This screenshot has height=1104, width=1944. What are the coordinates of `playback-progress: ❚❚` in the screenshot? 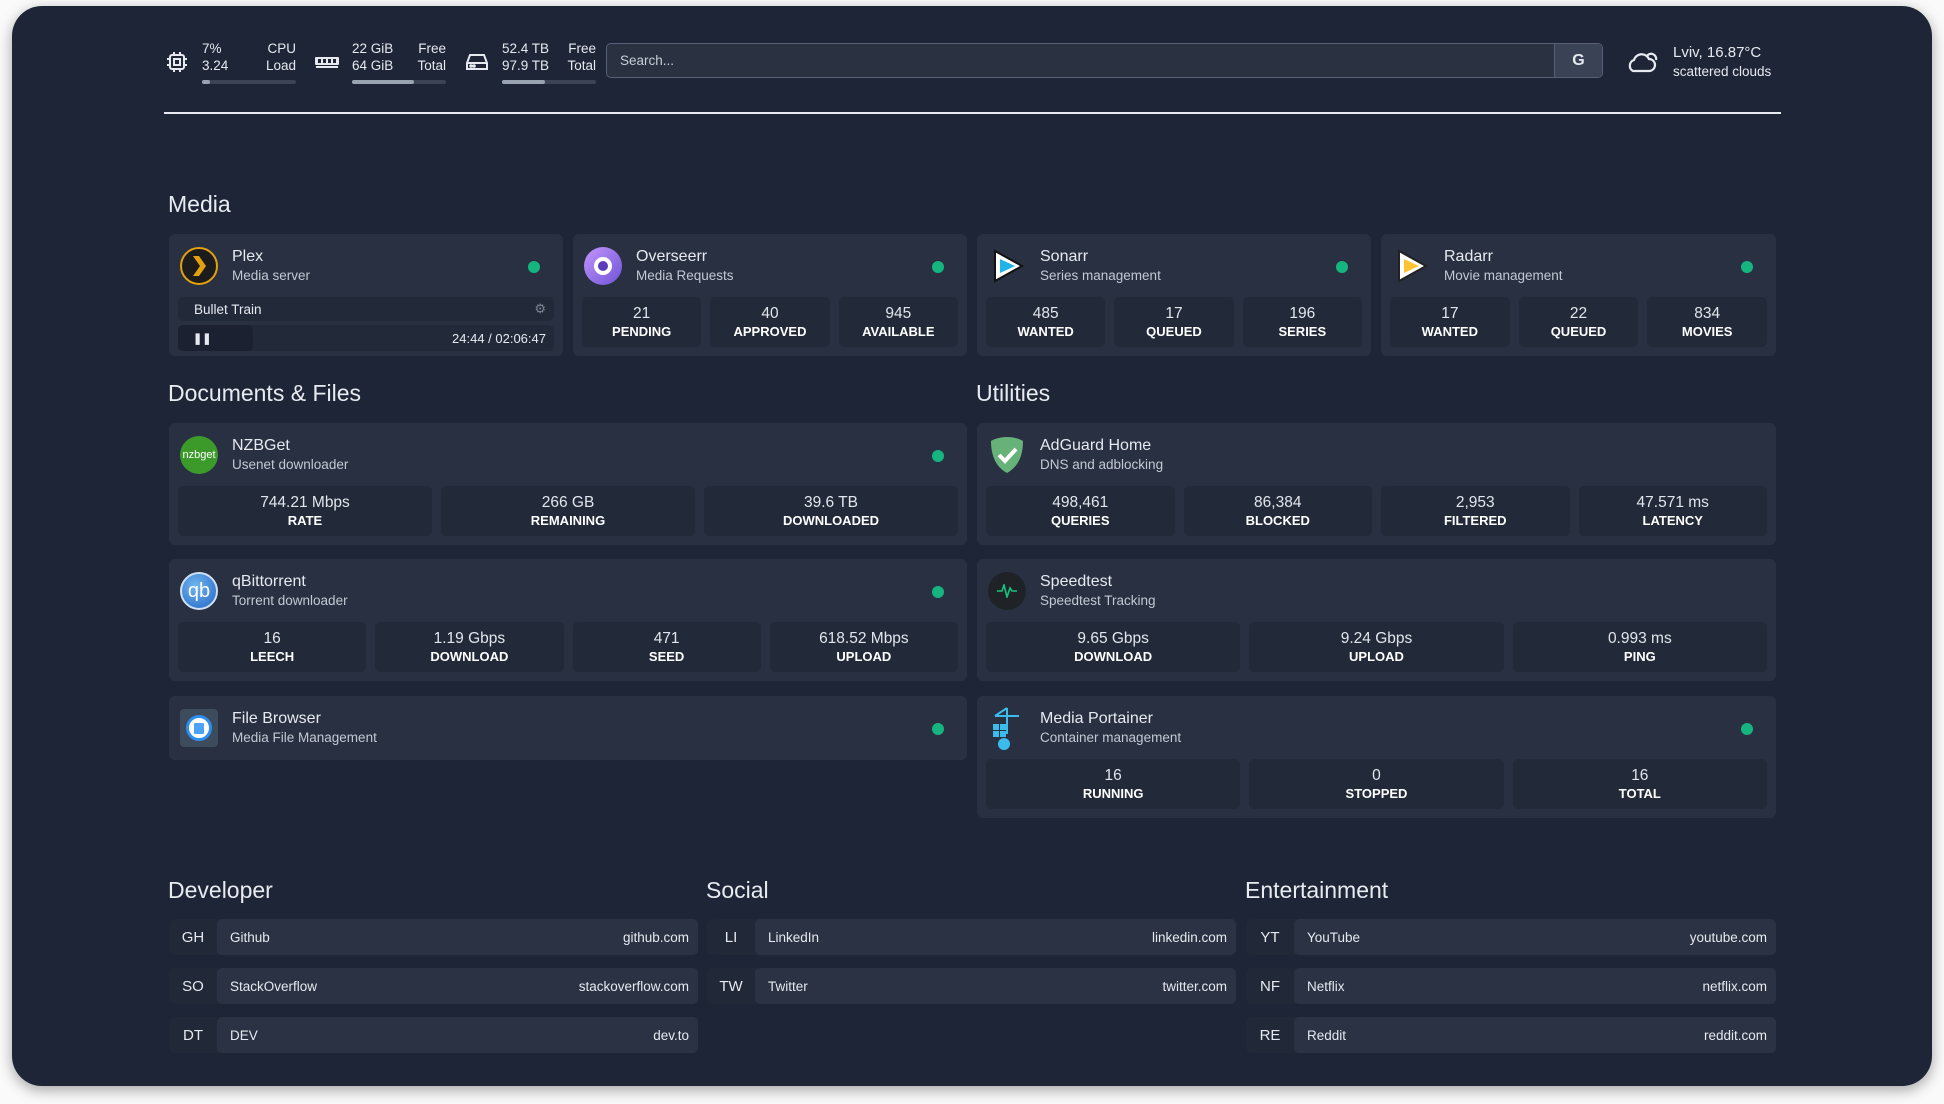 It's located at (215, 338).